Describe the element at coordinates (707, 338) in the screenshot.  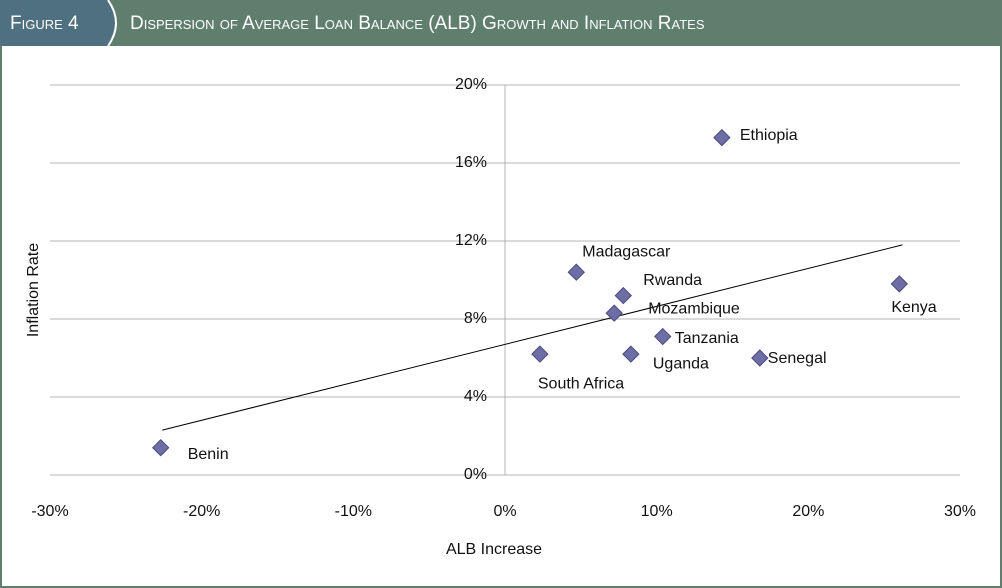
I see `point-label: Tanzania` at that location.